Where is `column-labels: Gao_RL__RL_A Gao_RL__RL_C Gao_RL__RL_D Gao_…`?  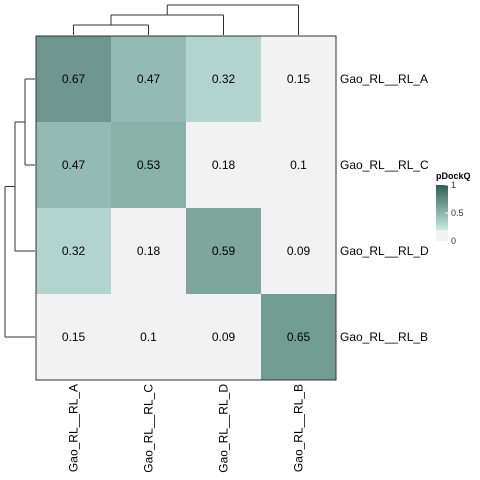
column-labels: Gao_RL__RL_A Gao_RL__RL_C Gao_RL__RL_D Gao_… is located at coordinates (186, 428).